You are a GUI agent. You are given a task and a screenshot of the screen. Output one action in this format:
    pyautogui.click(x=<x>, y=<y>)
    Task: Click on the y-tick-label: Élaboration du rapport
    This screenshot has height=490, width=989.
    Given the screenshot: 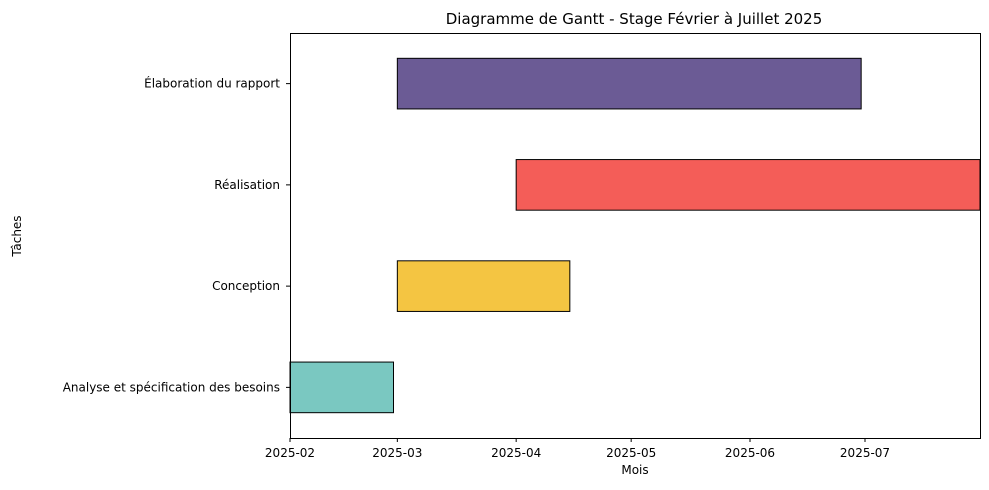 What is the action you would take?
    pyautogui.click(x=212, y=83)
    